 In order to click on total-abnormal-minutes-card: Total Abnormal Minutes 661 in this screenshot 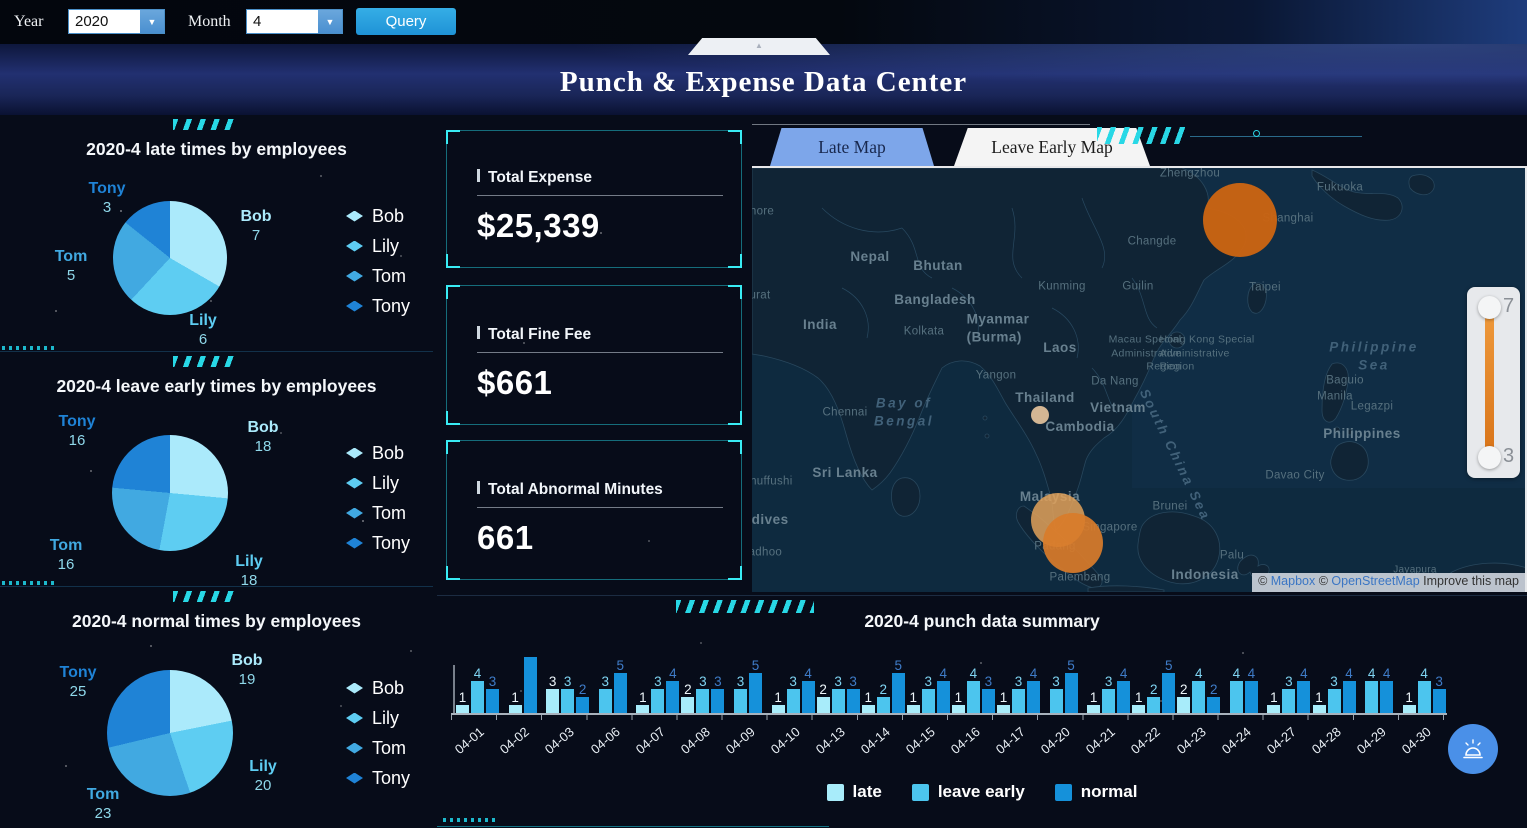, I will do `click(594, 510)`.